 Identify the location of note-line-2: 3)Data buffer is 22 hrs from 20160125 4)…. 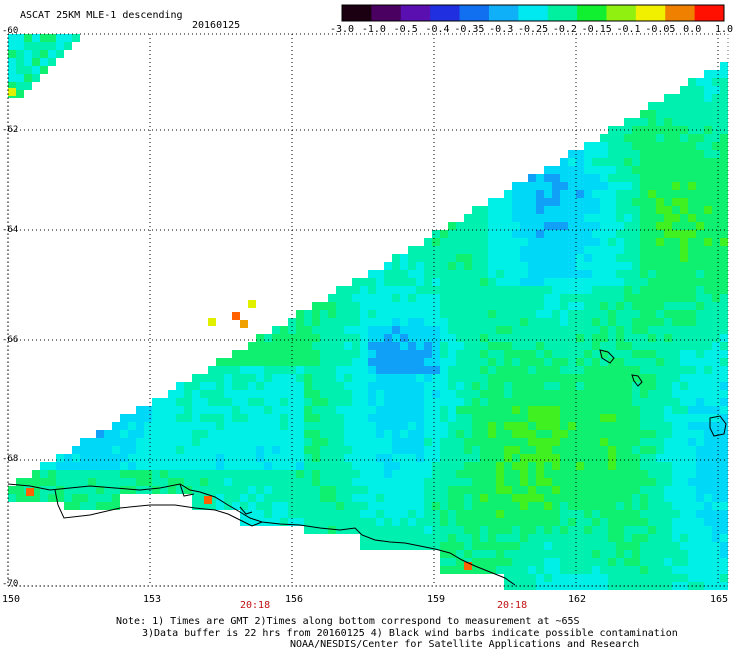
(410, 633).